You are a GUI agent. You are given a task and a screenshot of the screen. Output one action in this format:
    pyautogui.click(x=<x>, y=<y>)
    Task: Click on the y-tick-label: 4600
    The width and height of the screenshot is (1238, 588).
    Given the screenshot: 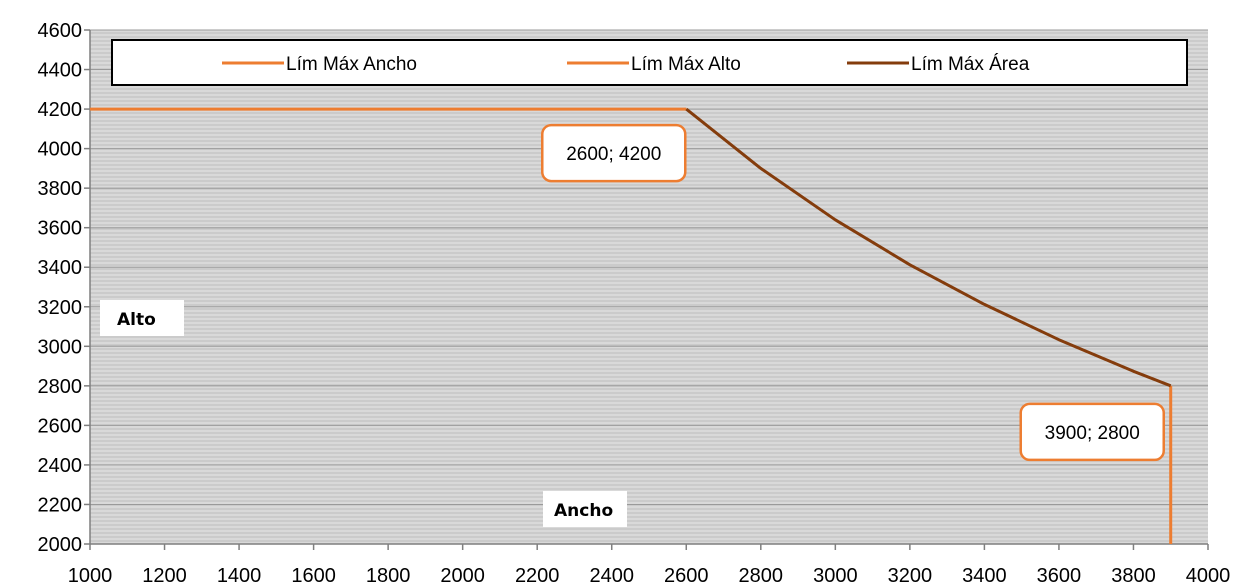 What is the action you would take?
    pyautogui.click(x=60, y=31)
    